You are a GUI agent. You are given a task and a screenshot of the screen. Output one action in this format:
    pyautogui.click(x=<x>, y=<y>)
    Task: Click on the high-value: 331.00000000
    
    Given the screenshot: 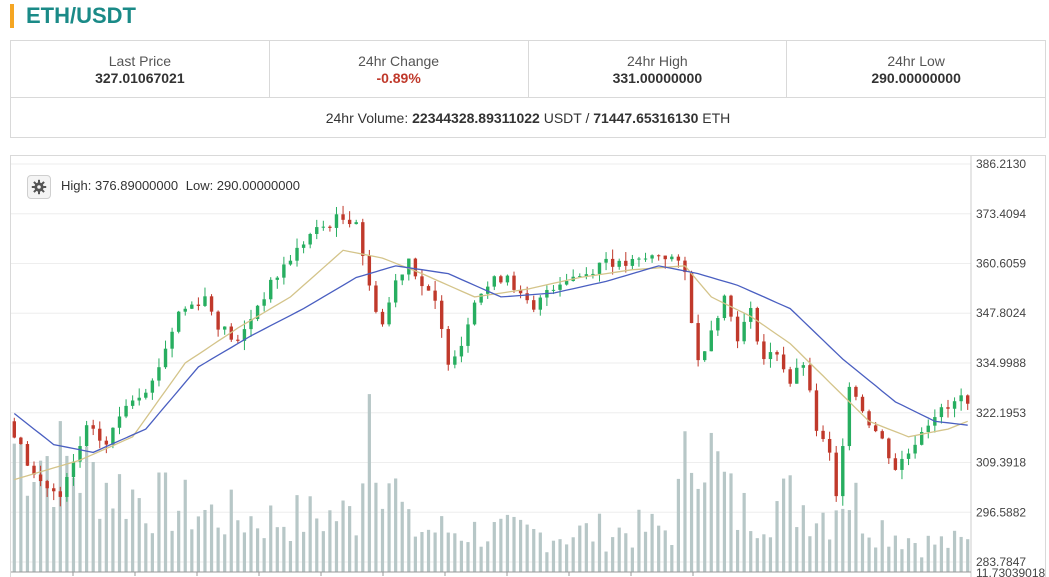 What is the action you would take?
    pyautogui.click(x=657, y=78)
    